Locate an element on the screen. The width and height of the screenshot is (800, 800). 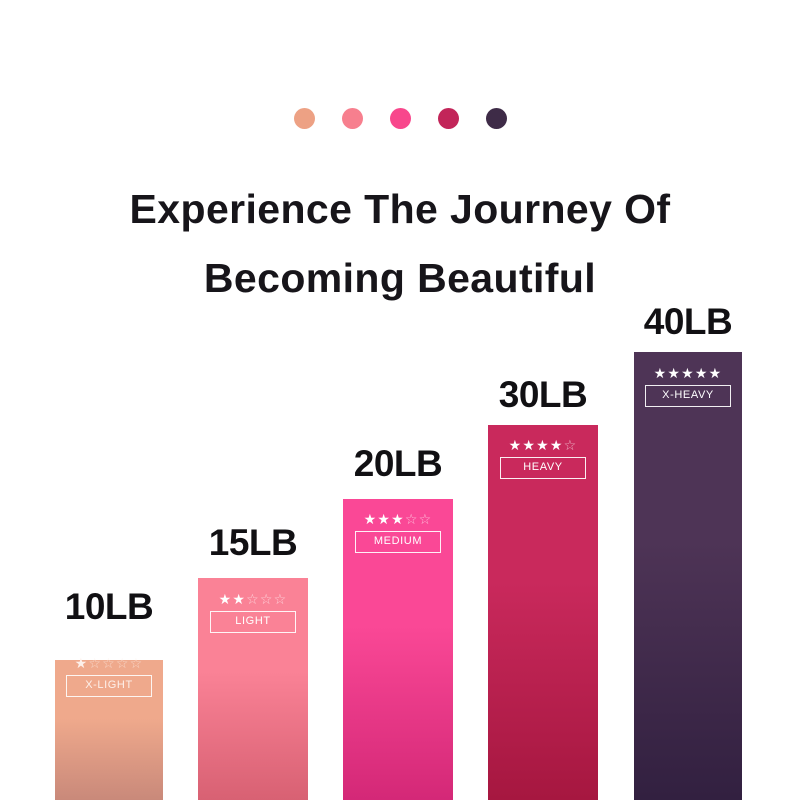
badge-block-x-light: ★☆☆☆☆ X-LIGHT is located at coordinates (109, 676).